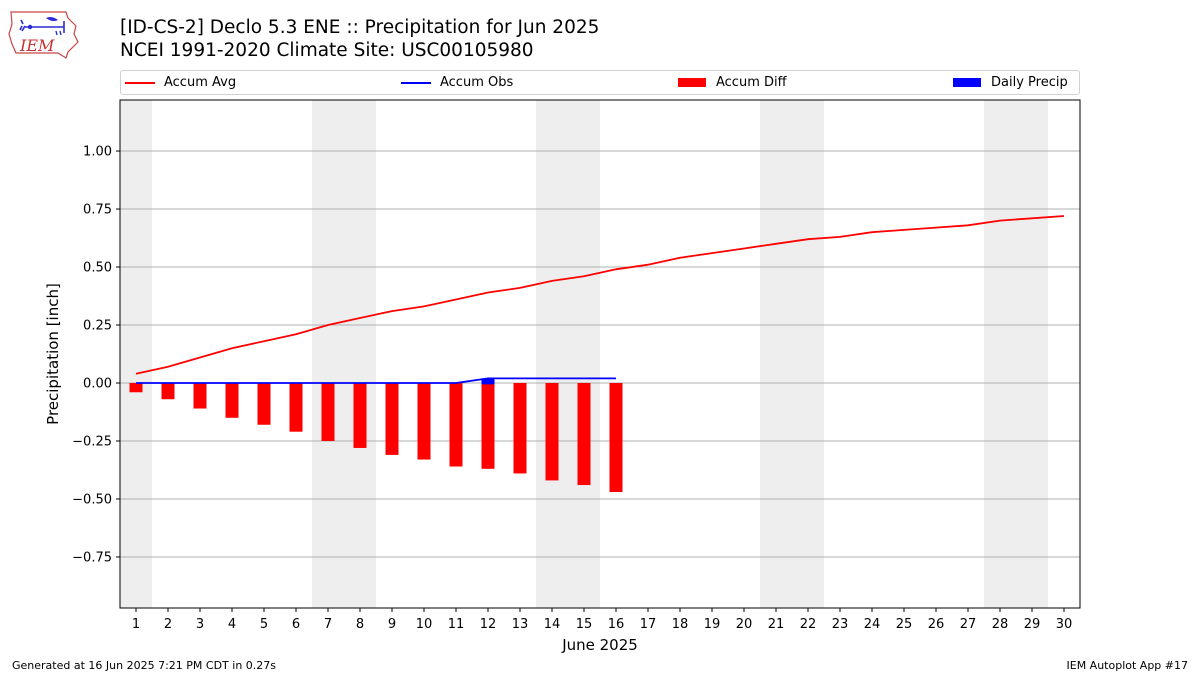 The image size is (1200, 675). Describe the element at coordinates (808, 624) in the screenshot. I see `x-tick-label: 22` at that location.